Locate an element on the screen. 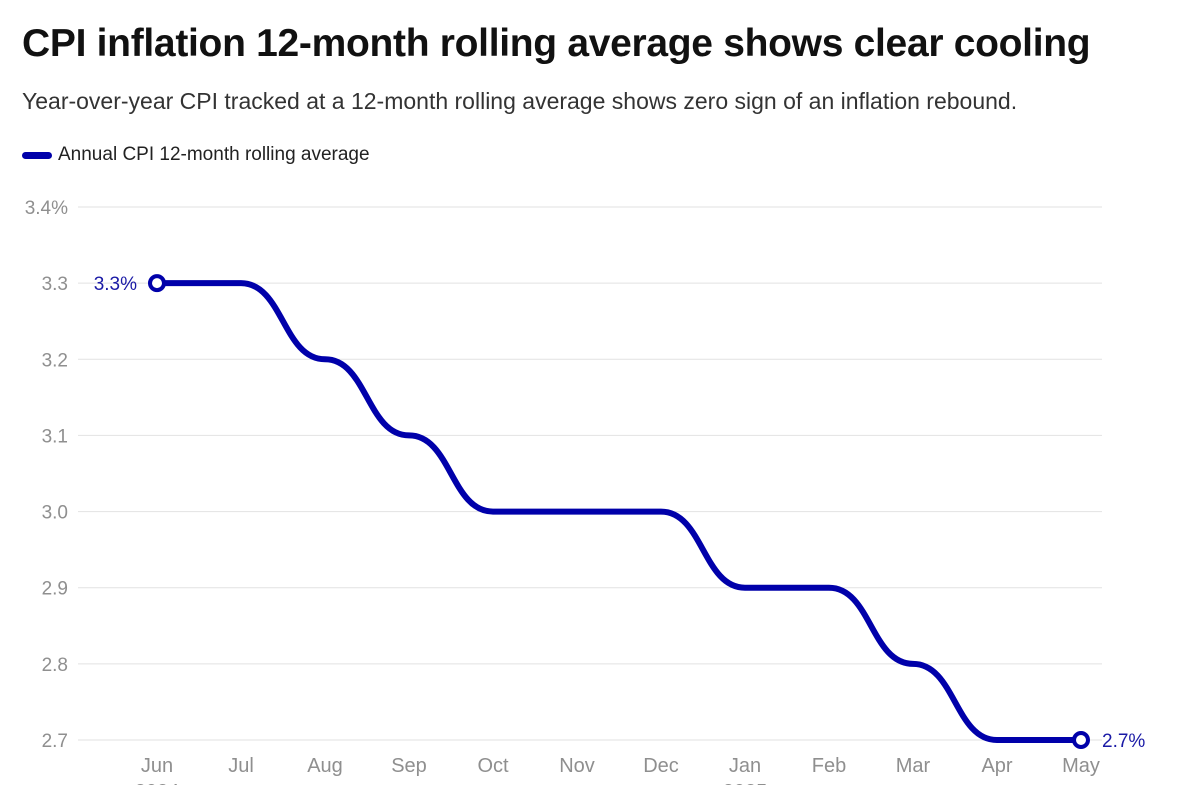  y-tick-label: 3.4% is located at coordinates (46, 208).